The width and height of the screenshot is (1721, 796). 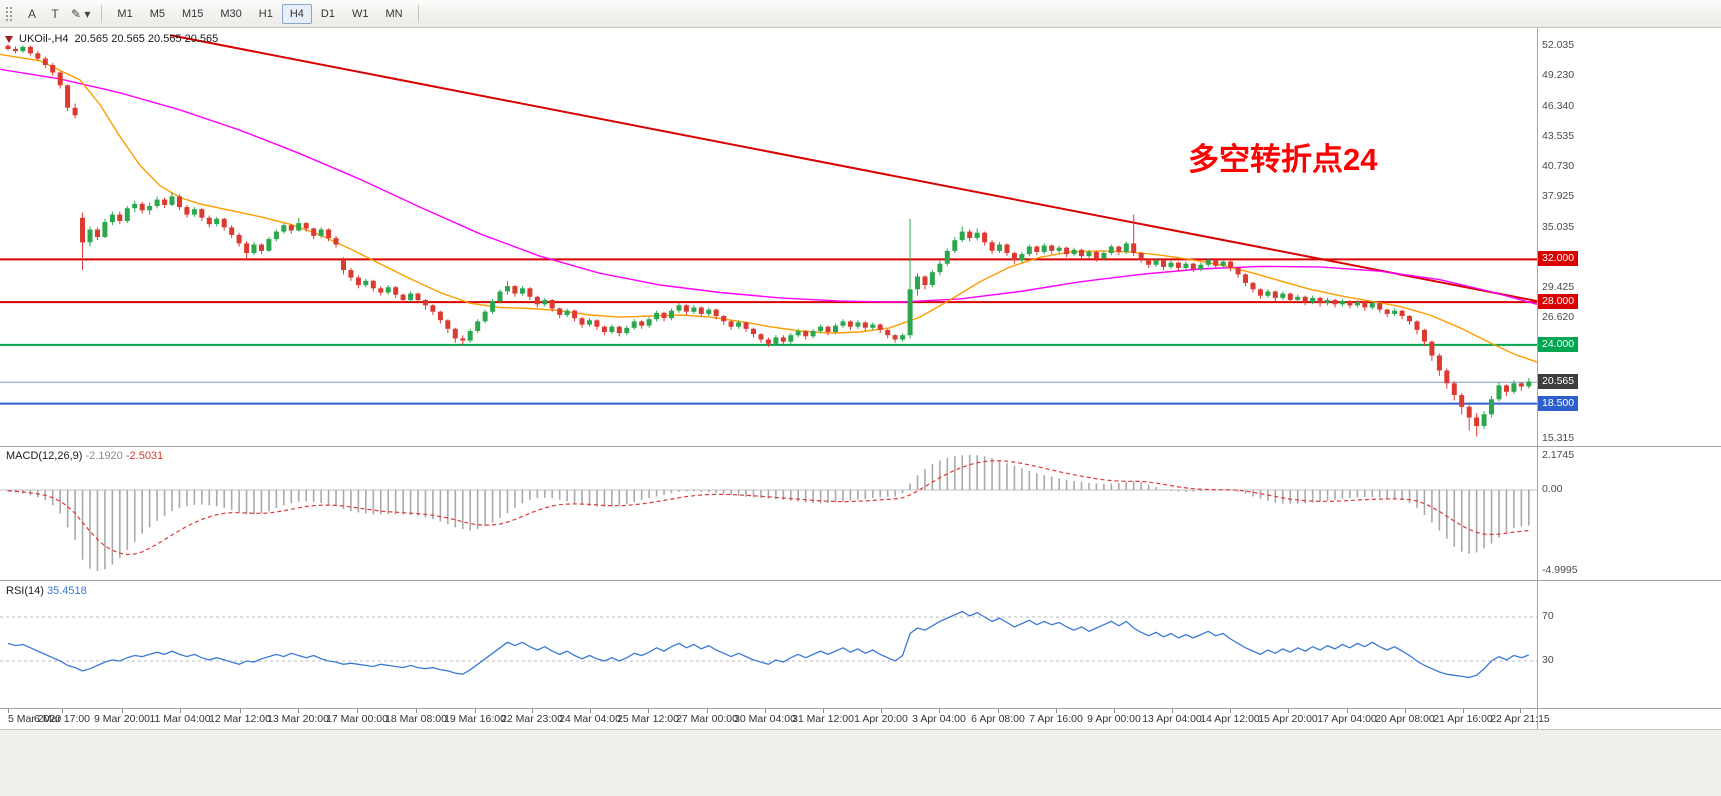 I want to click on scale-border-line, so click(x=1537, y=378).